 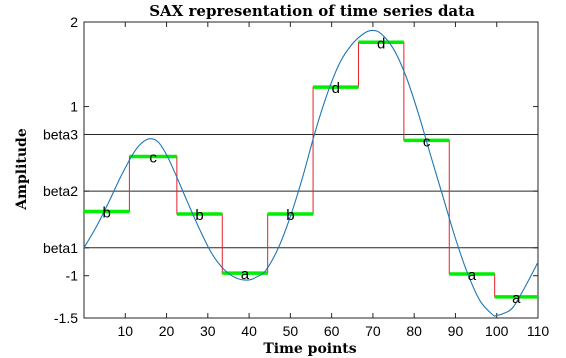 What do you see at coordinates (60, 191) in the screenshot?
I see `y-tick-label: beta2` at bounding box center [60, 191].